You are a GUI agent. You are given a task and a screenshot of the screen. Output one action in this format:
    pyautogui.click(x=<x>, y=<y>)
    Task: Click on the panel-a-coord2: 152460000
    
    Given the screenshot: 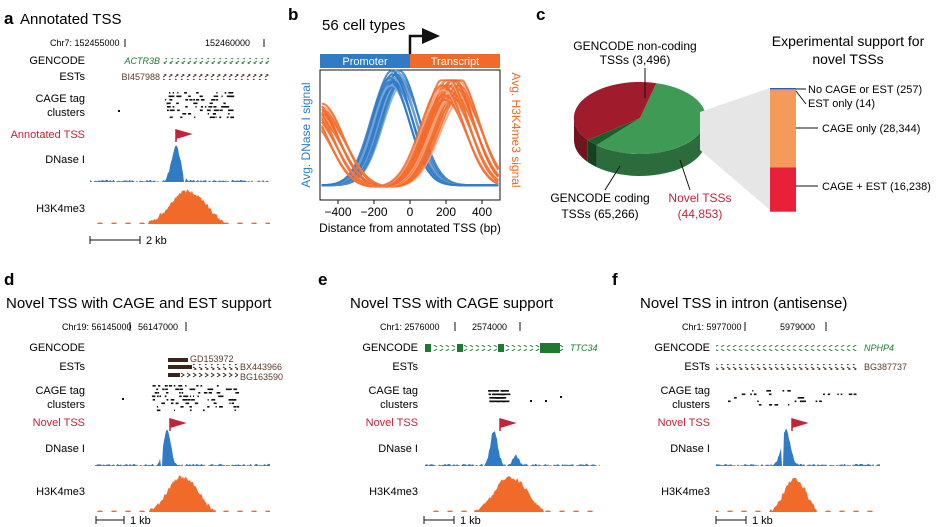 What is the action you would take?
    pyautogui.click(x=227, y=43)
    